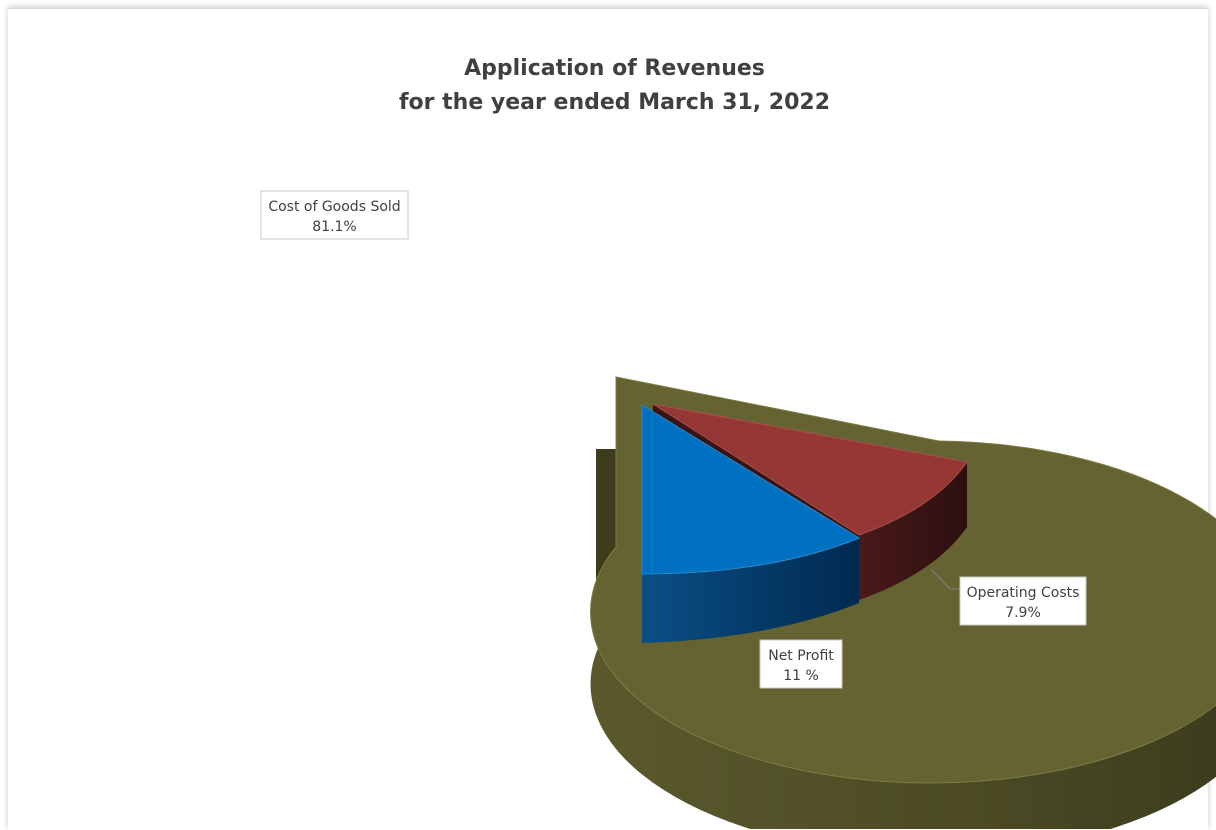 The width and height of the screenshot is (1216, 830). What do you see at coordinates (801, 676) in the screenshot?
I see `data-label-net-profit-value: 11 %` at bounding box center [801, 676].